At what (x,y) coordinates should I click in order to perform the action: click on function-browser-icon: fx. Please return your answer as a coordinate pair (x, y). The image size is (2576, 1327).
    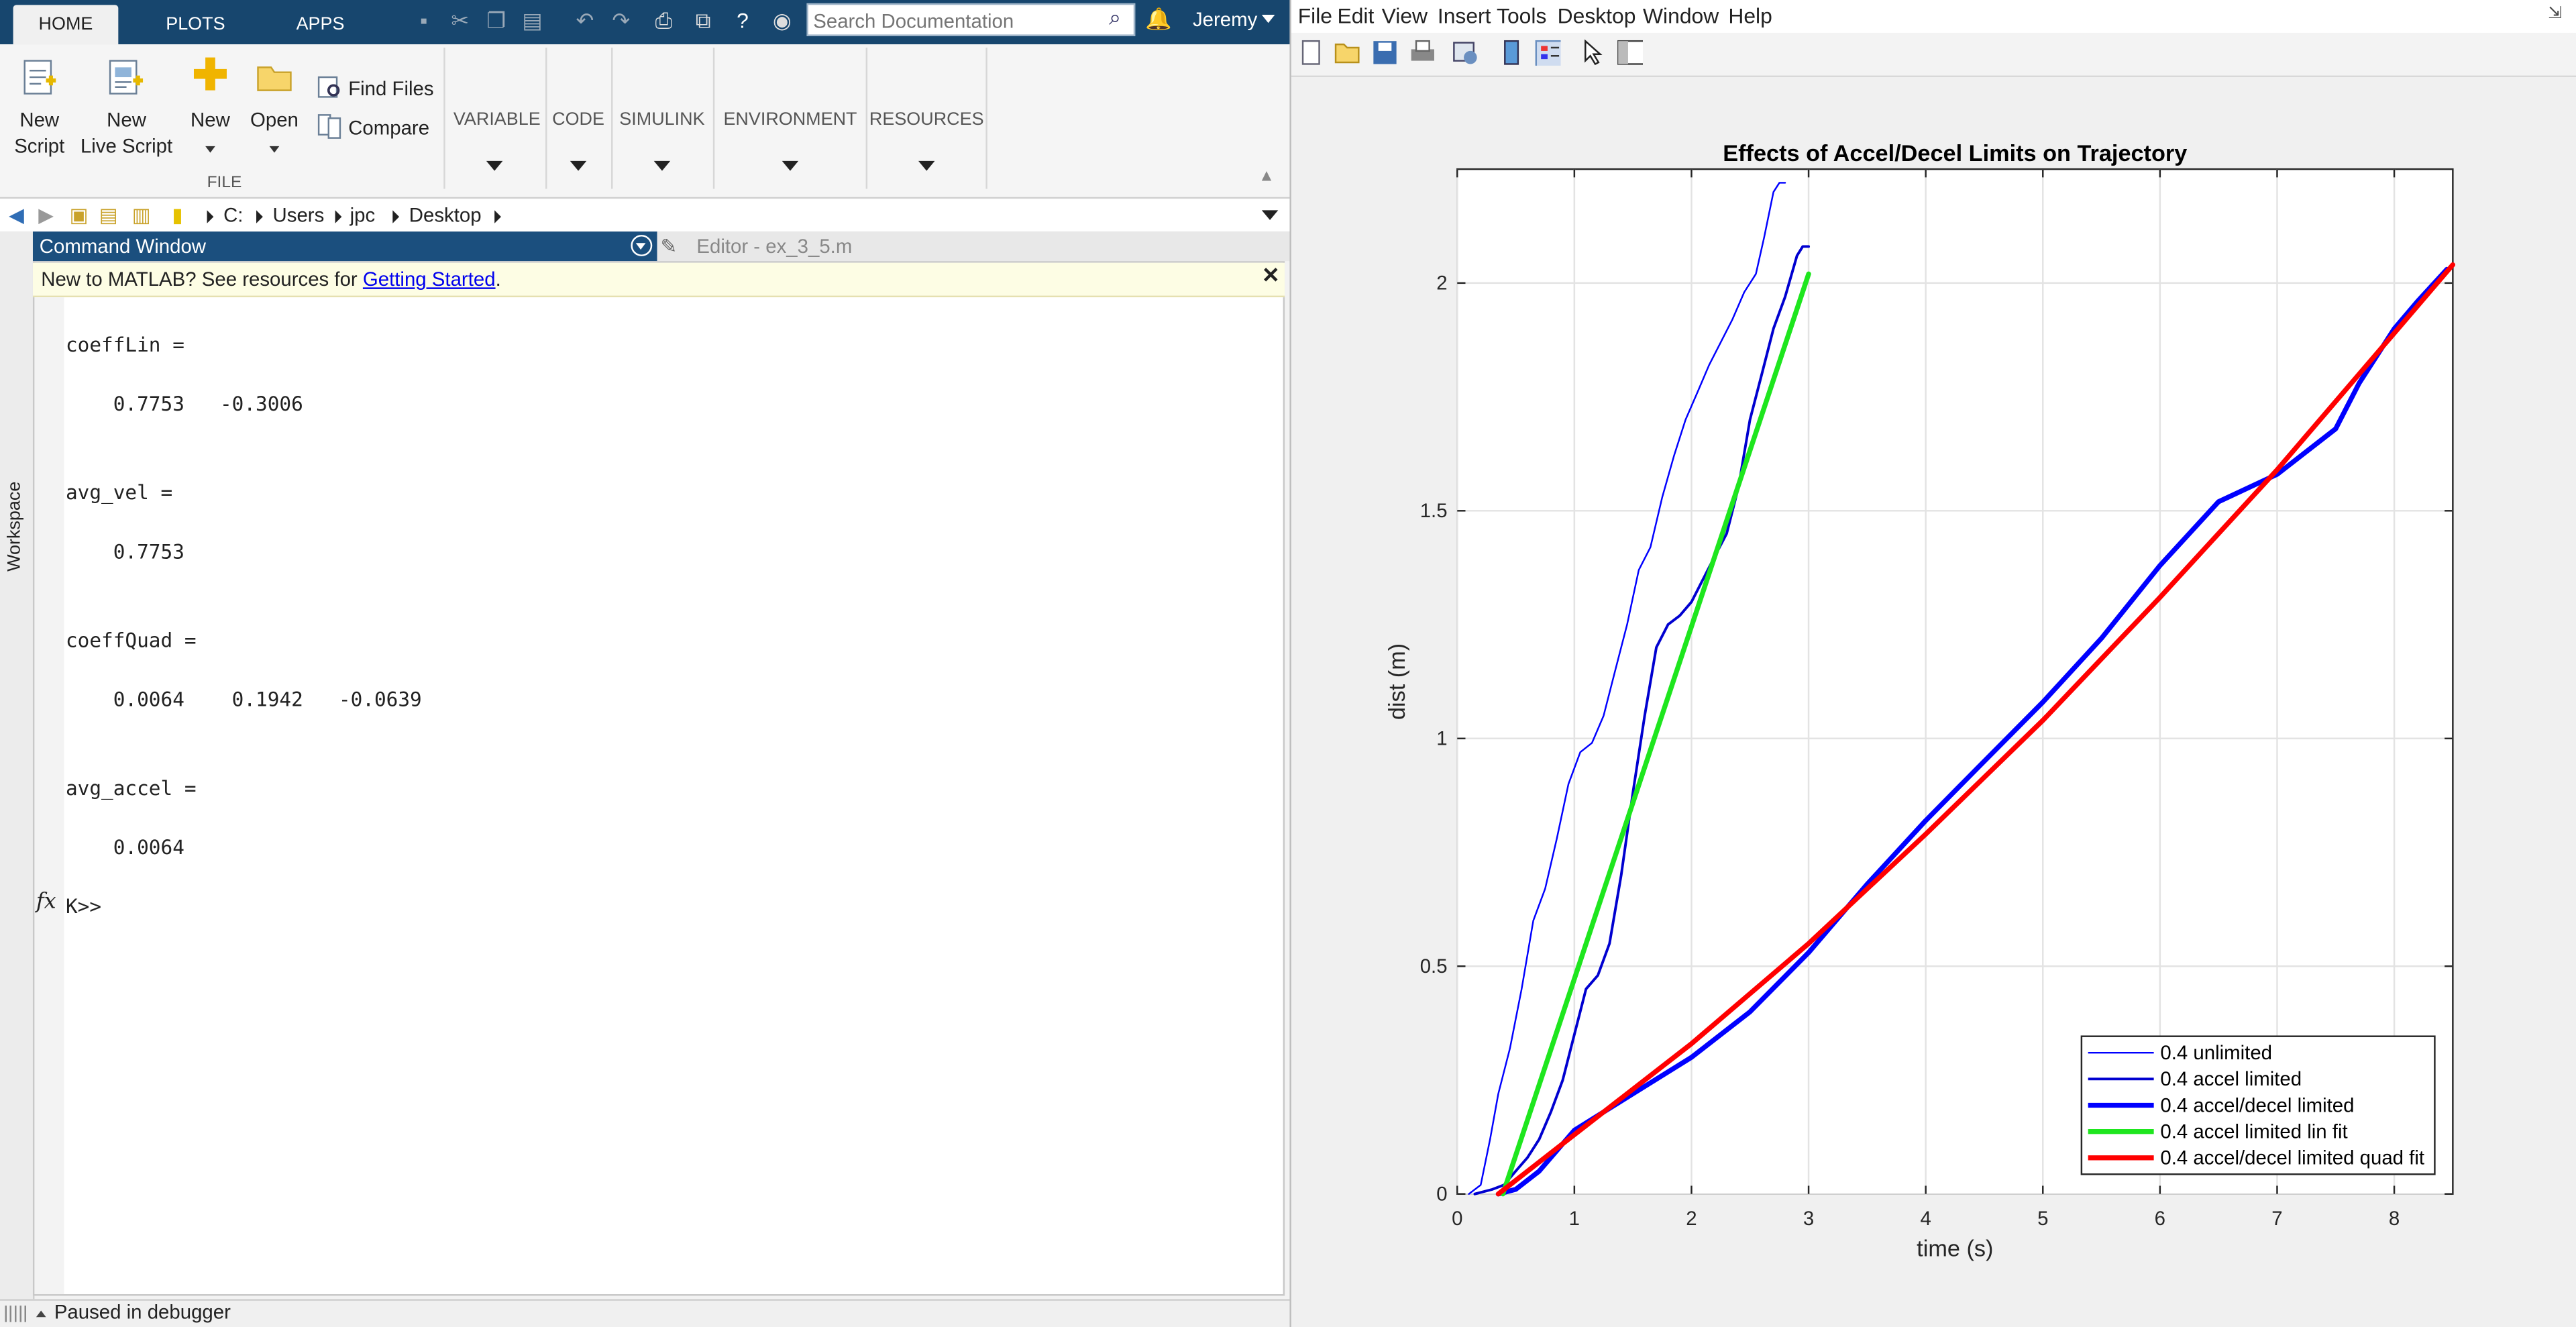
    Looking at the image, I should click on (46, 902).